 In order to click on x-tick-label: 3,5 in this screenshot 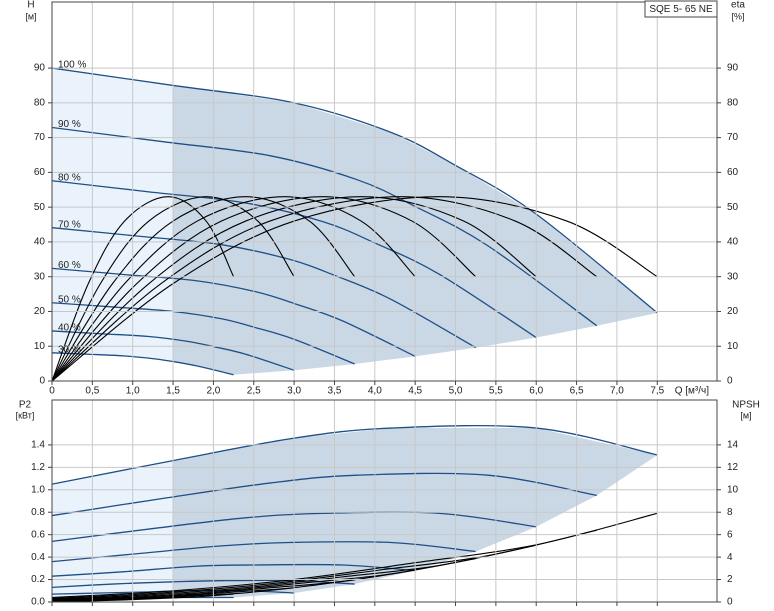, I will do `click(335, 391)`.